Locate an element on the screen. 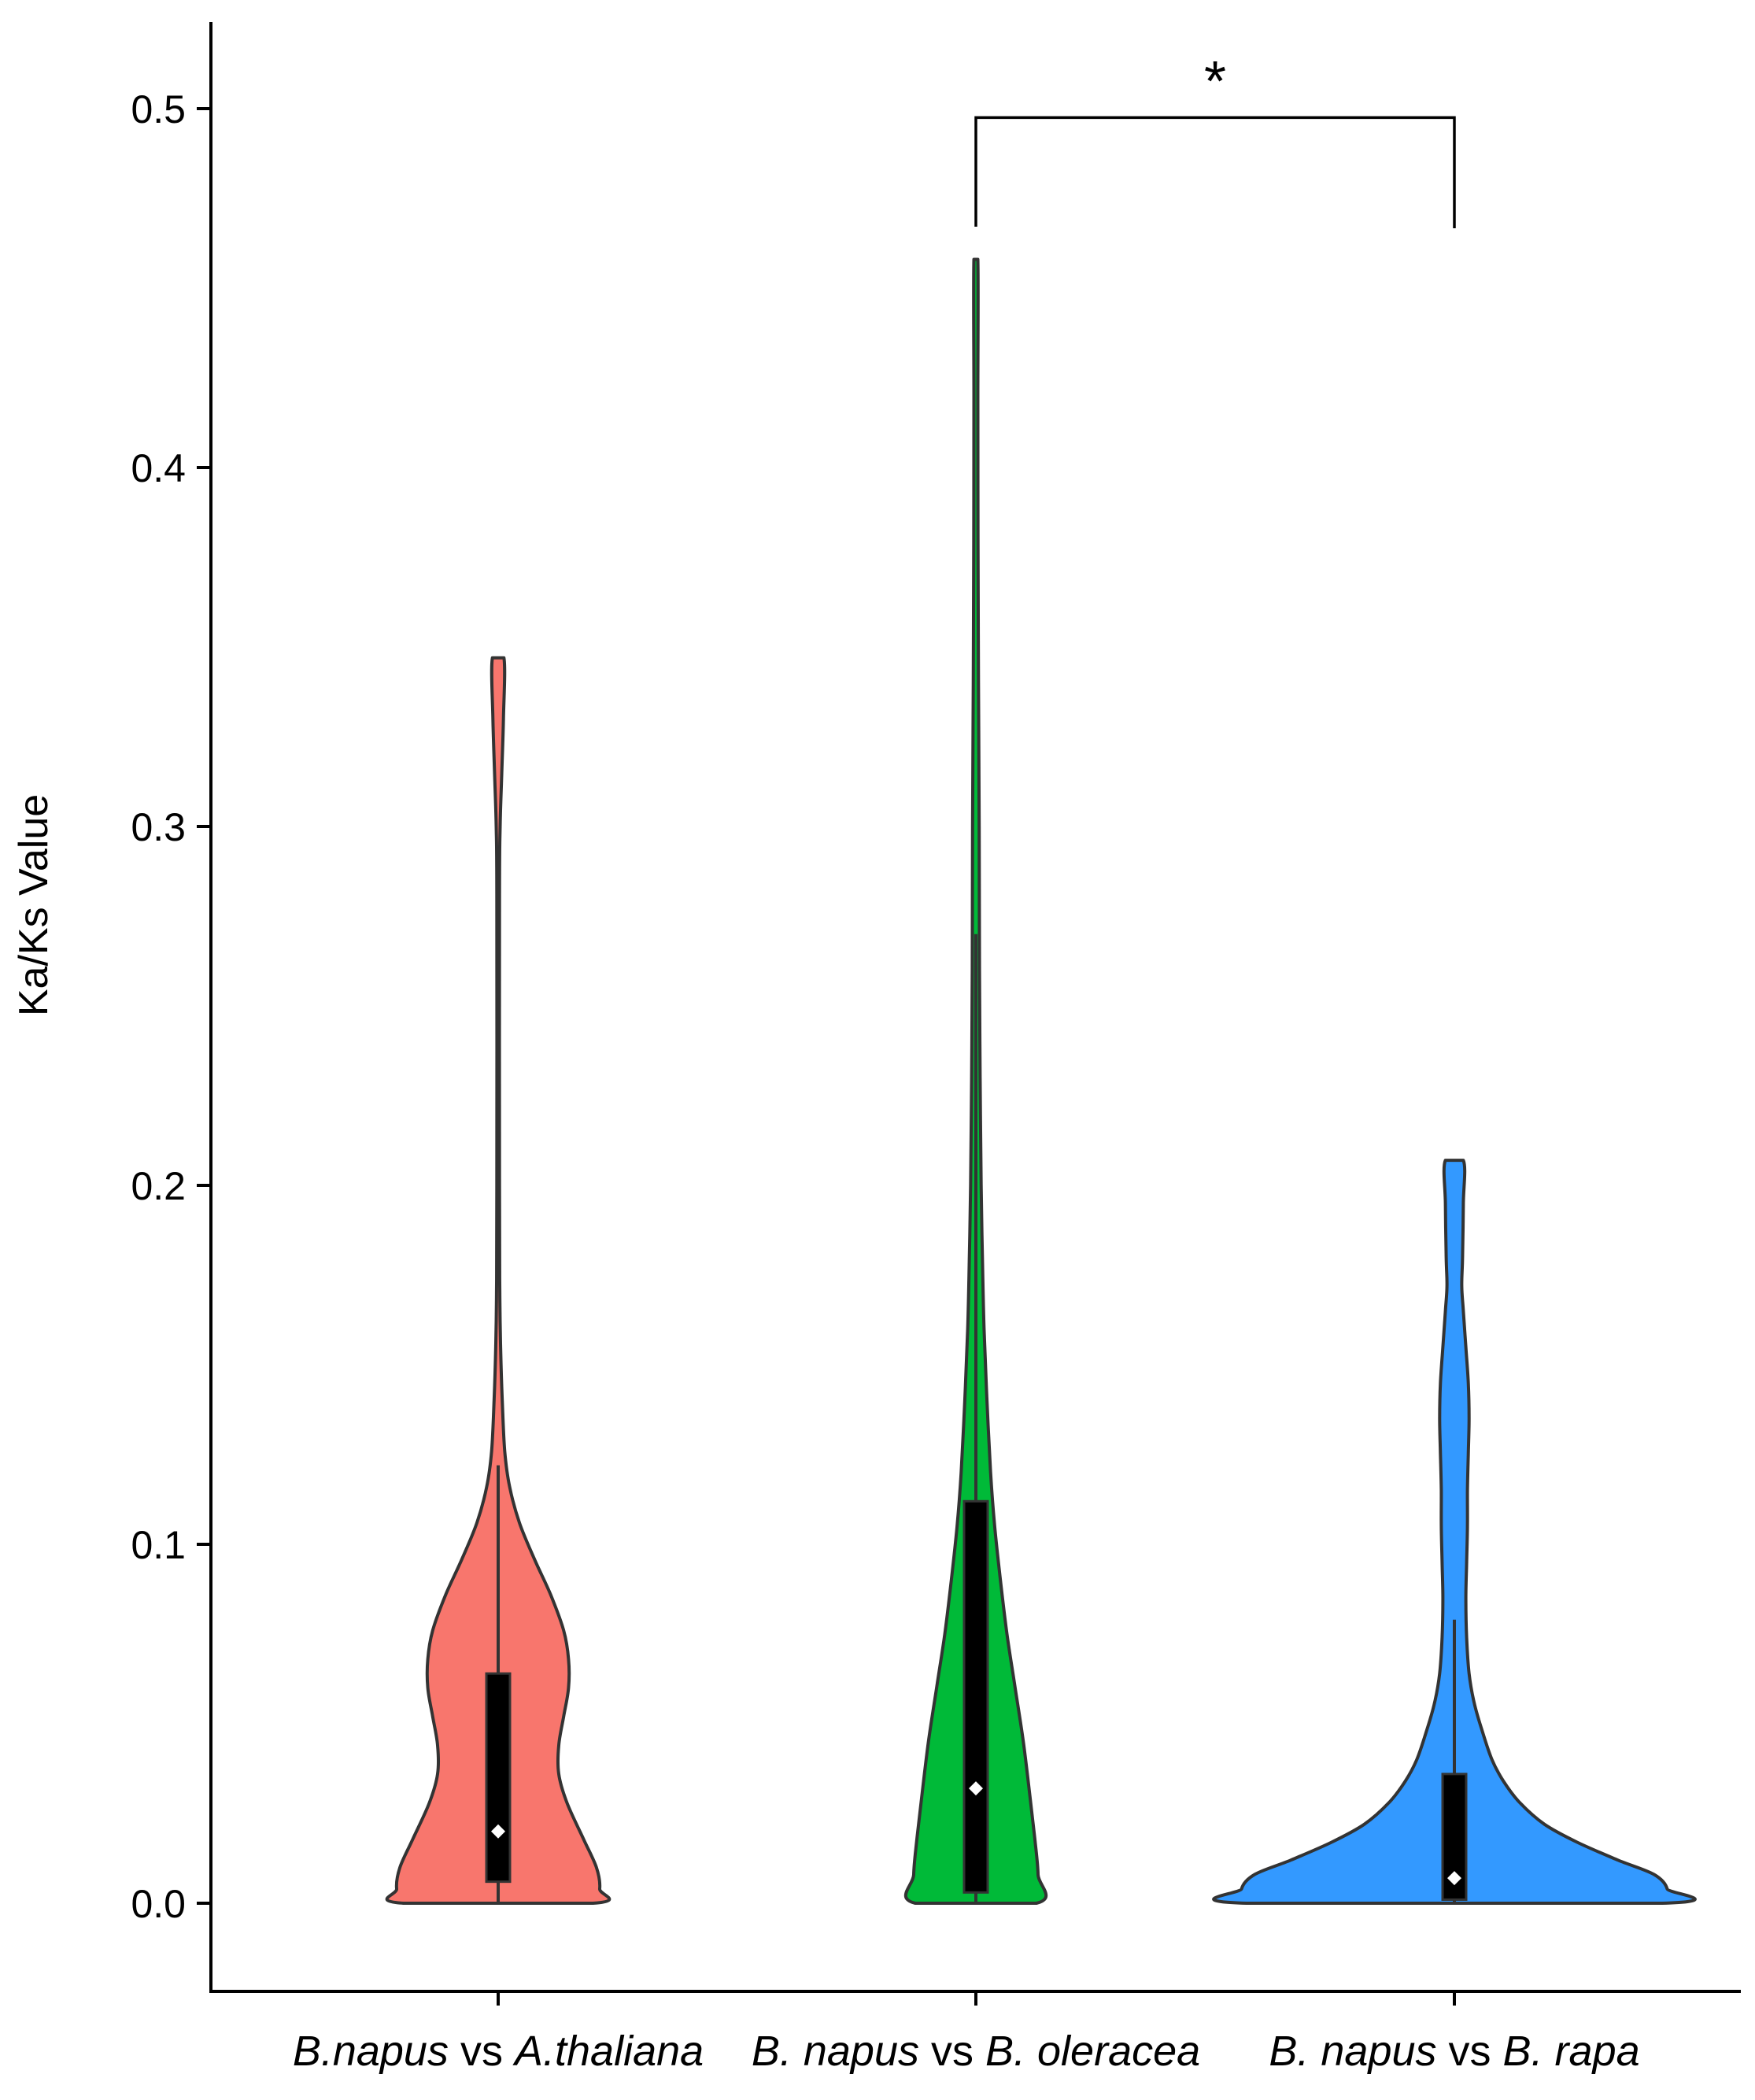 Image resolution: width=1755 pixels, height=2100 pixels. x-category-label-part: B. rapa is located at coordinates (1572, 2051).